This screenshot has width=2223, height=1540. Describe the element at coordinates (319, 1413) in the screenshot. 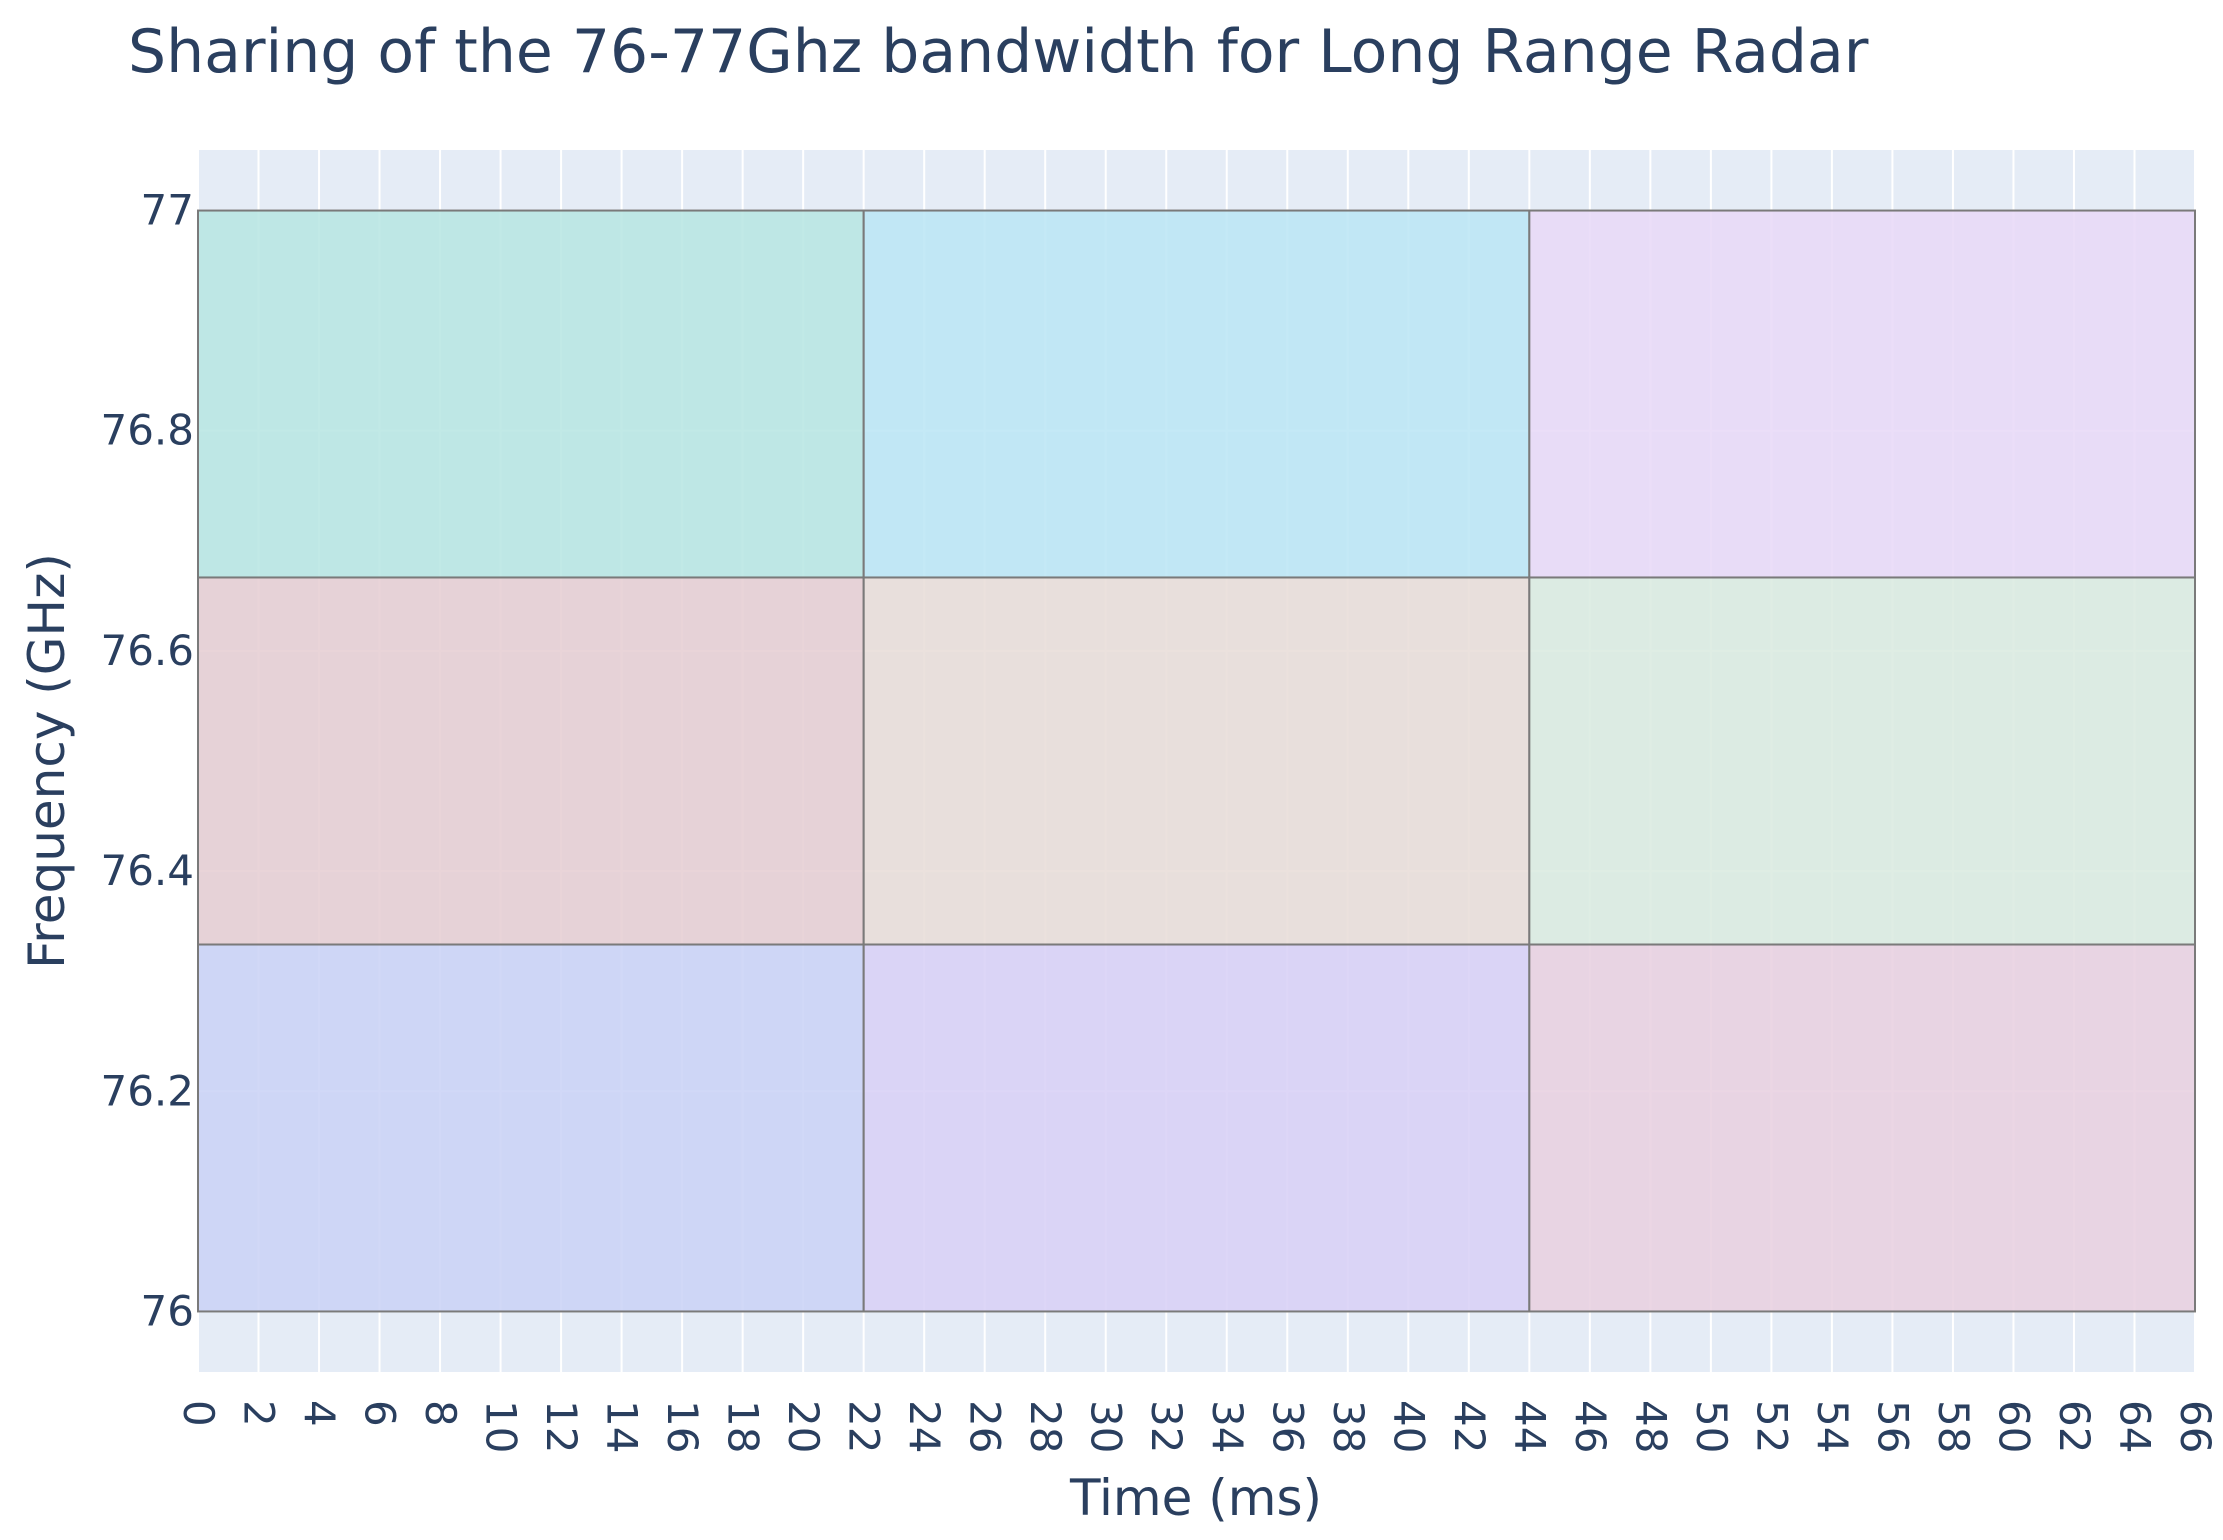

I see `x-tick-label: 4` at that location.